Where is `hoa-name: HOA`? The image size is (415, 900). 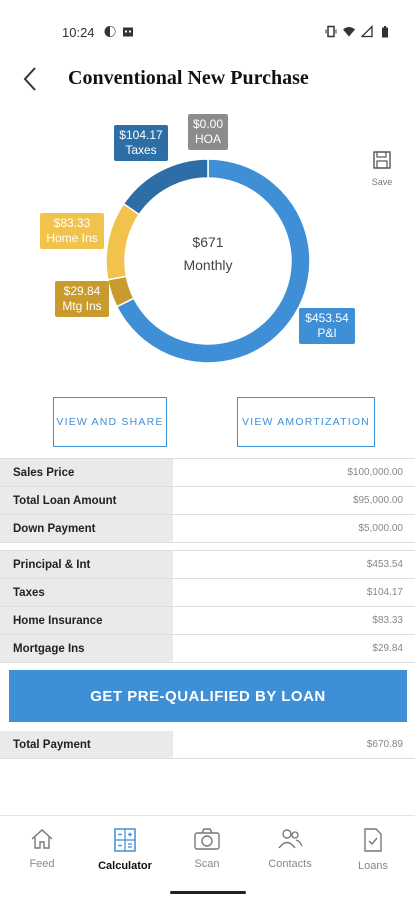 hoa-name: HOA is located at coordinates (207, 139).